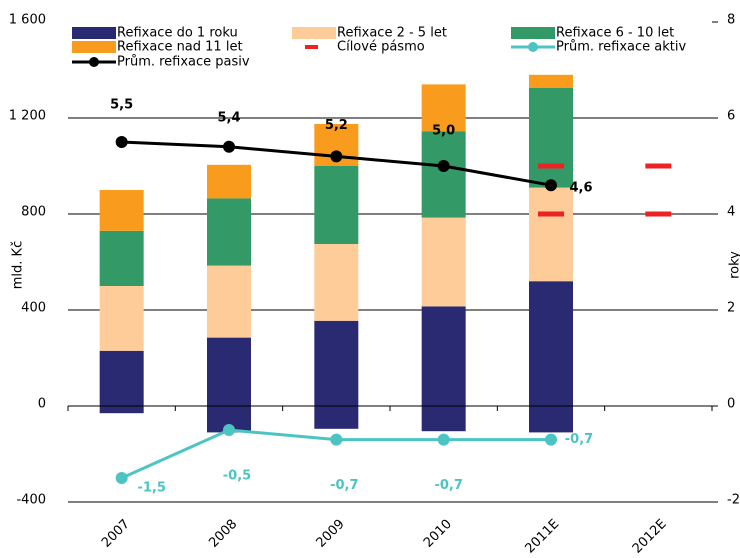  Describe the element at coordinates (733, 500) in the screenshot. I see `y2-tick-label: -2` at that location.